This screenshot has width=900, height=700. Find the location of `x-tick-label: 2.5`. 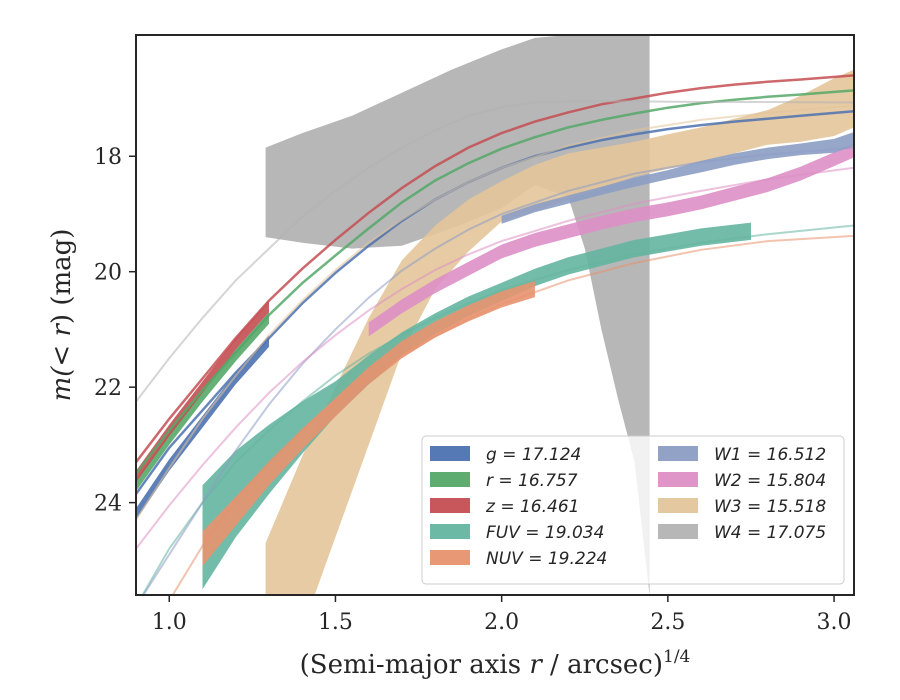

x-tick-label: 2.5 is located at coordinates (667, 622).